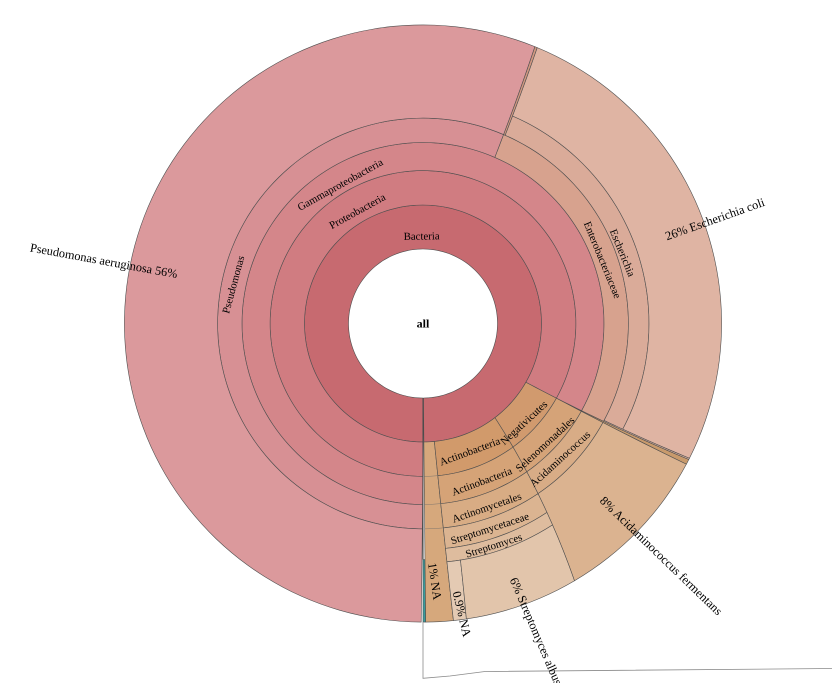  I want to click on svg-text: 1% NA, so click(434, 581).